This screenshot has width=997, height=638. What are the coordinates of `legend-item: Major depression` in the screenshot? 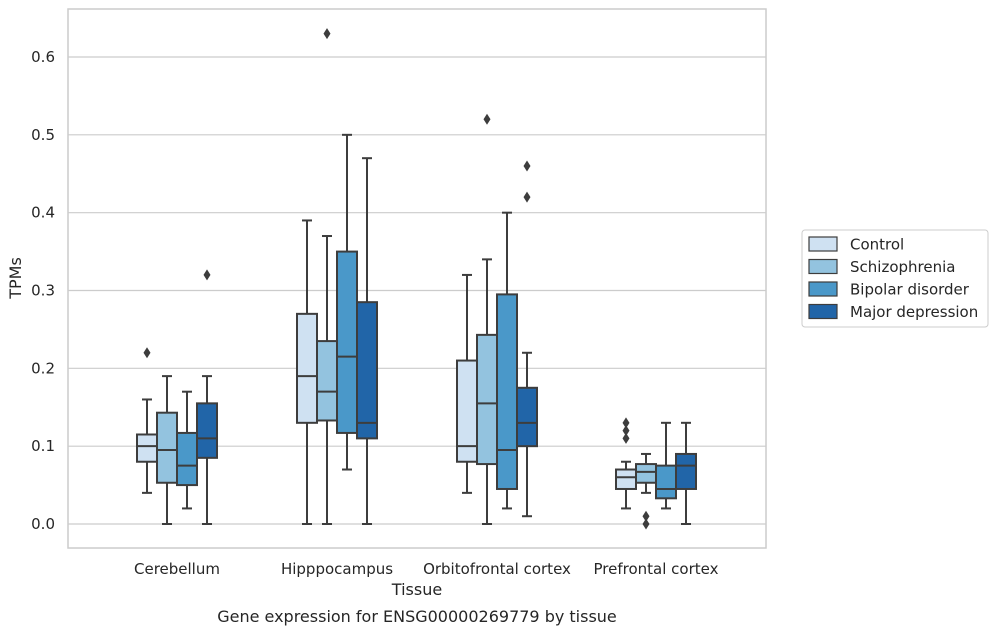 It's located at (893, 312).